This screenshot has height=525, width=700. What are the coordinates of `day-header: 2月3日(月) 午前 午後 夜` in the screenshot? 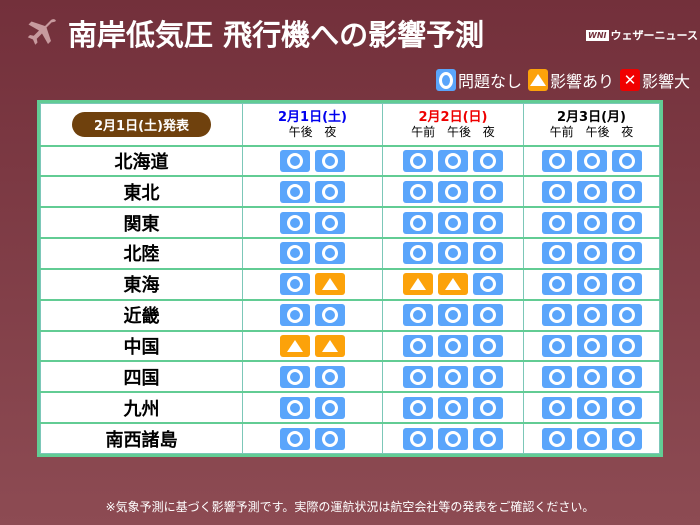 It's located at (591, 124).